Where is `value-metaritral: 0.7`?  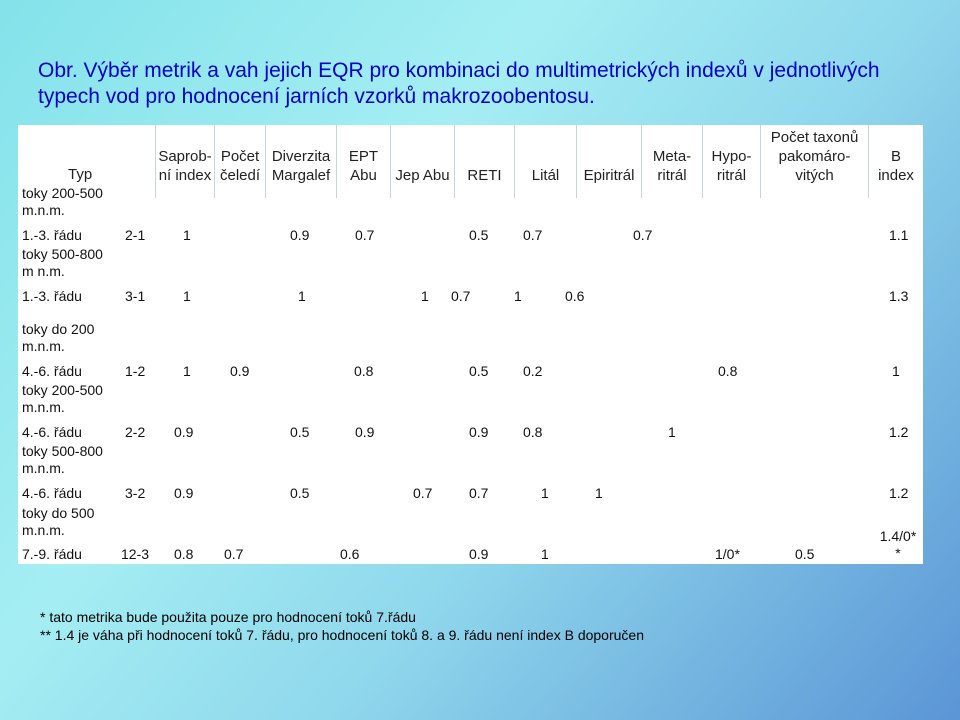
value-metaritral: 0.7 is located at coordinates (643, 235).